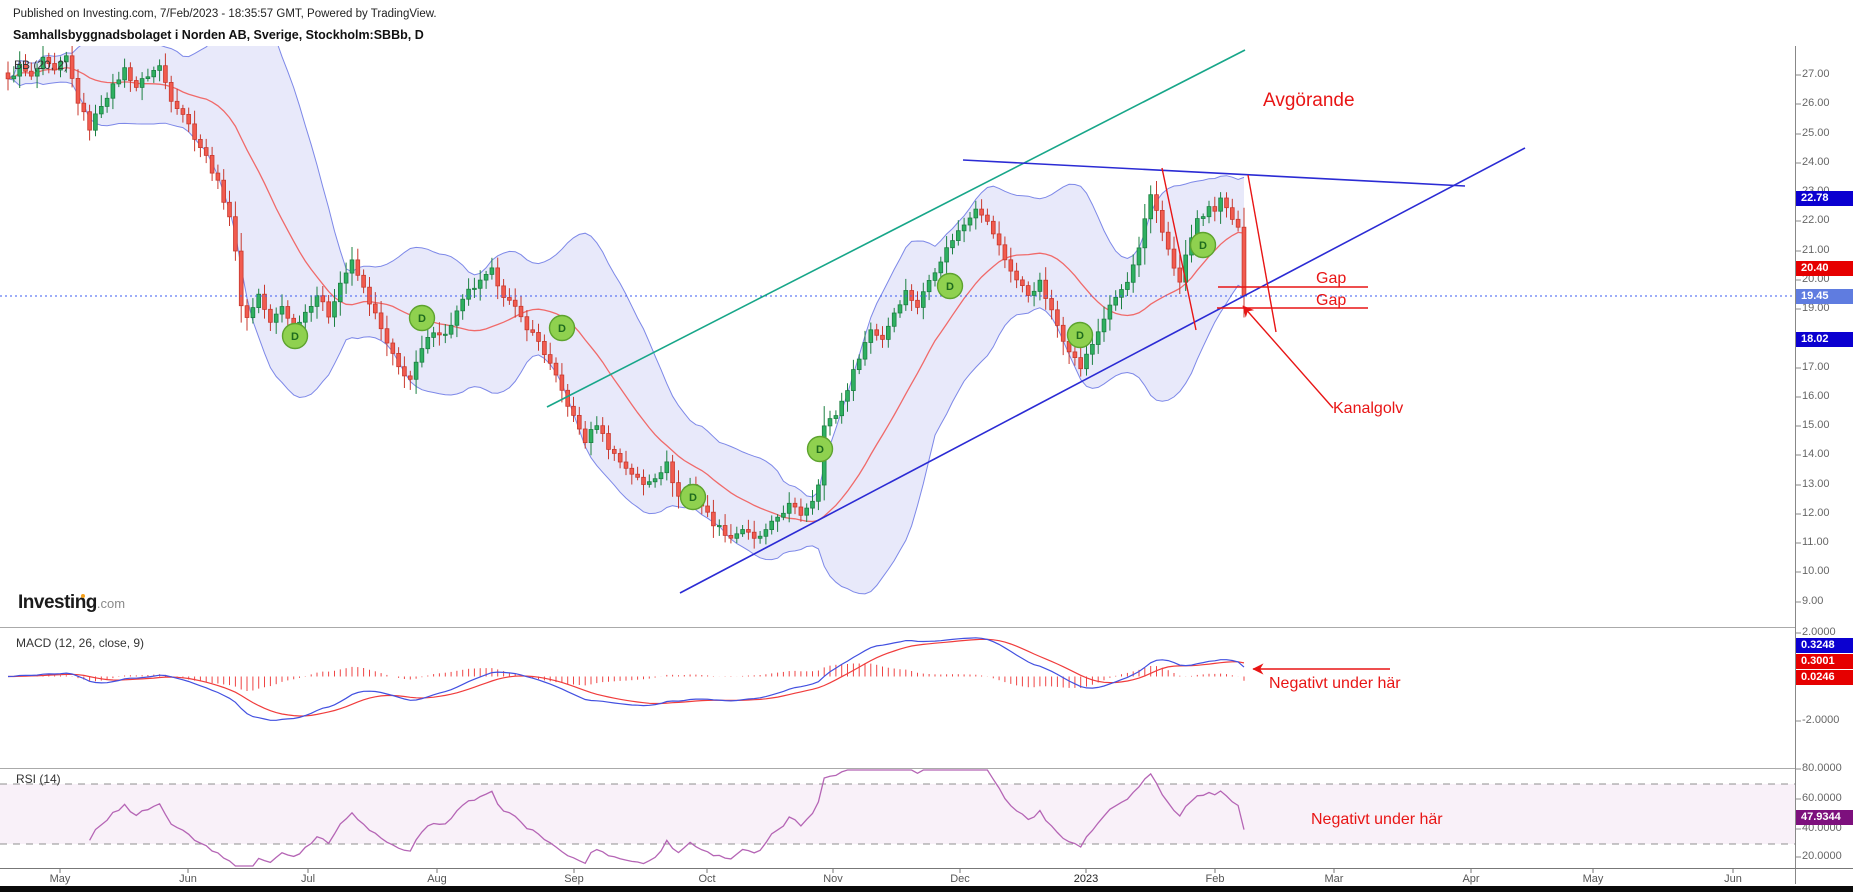 The width and height of the screenshot is (1853, 892). What do you see at coordinates (1334, 879) in the screenshot?
I see `time-label-mar: Mar` at bounding box center [1334, 879].